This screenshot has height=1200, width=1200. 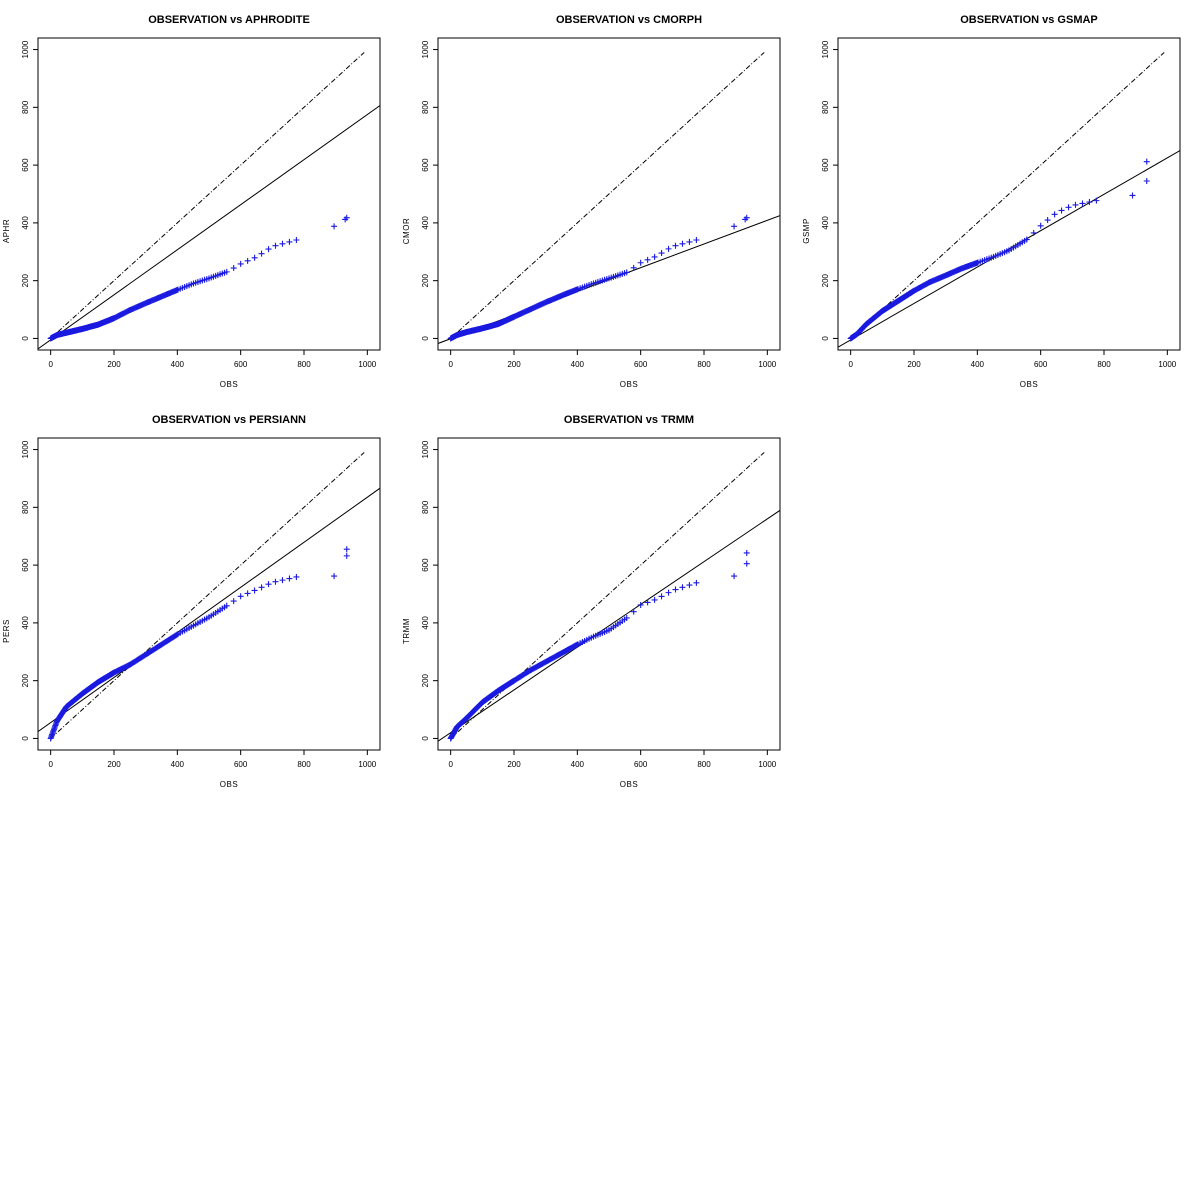 I want to click on y-axis-label: APHR, so click(x=6, y=231).